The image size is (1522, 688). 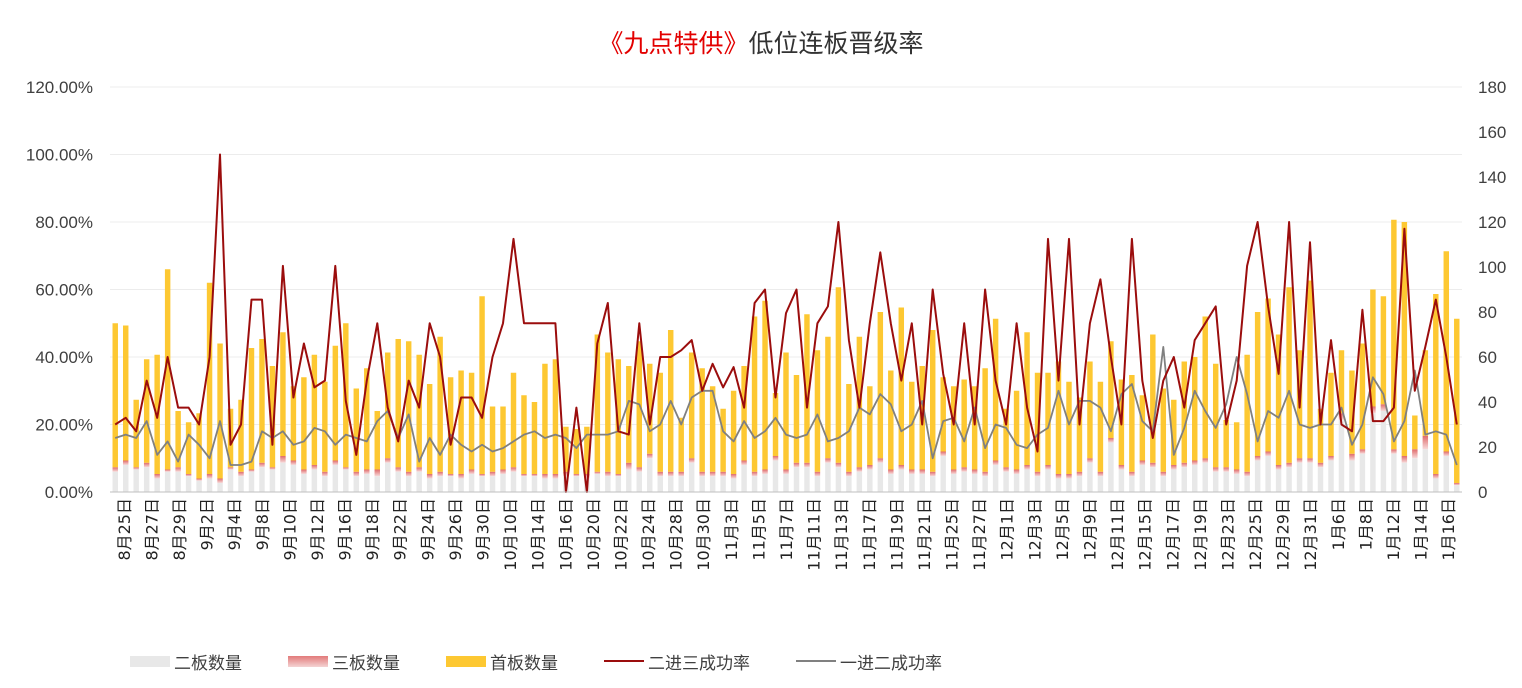 What do you see at coordinates (699, 663) in the screenshot?
I see `legend-label-rate-2to3: 二进三成功率` at bounding box center [699, 663].